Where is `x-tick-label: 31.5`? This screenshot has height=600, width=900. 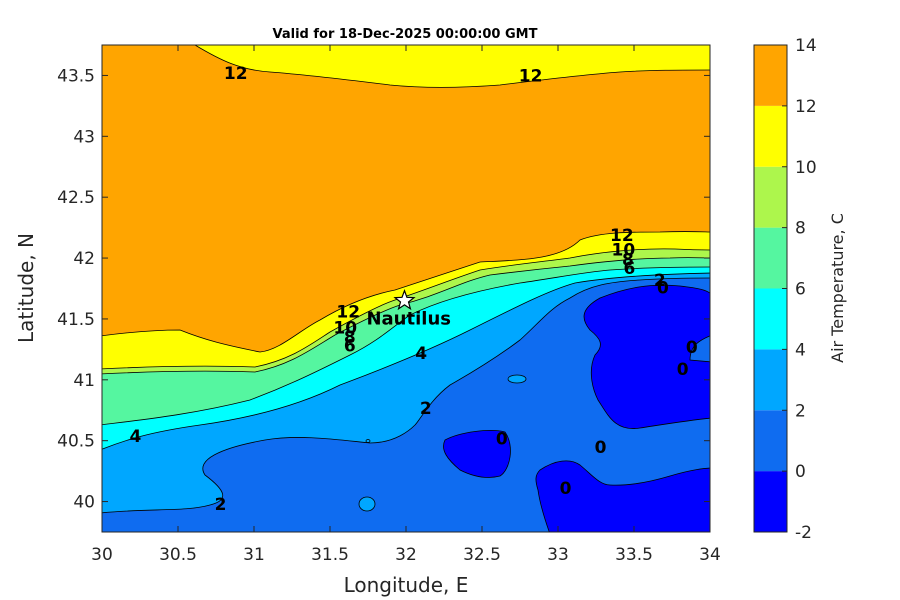
x-tick-label: 31.5 is located at coordinates (330, 555).